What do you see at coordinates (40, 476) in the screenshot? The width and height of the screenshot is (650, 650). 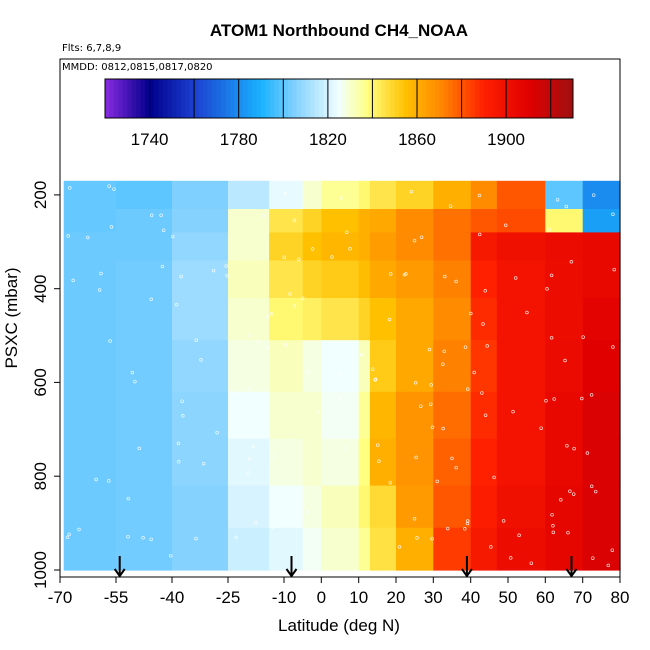 I see `y-tick-label: 800` at bounding box center [40, 476].